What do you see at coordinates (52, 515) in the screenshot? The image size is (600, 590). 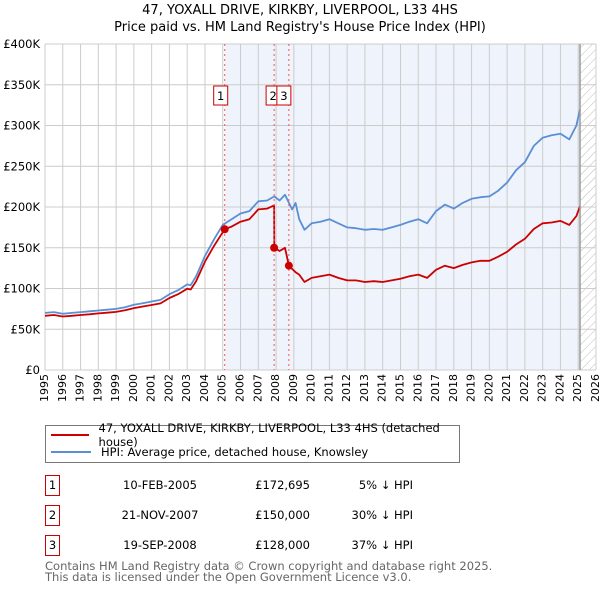 I see `transaction-number: 2` at bounding box center [52, 515].